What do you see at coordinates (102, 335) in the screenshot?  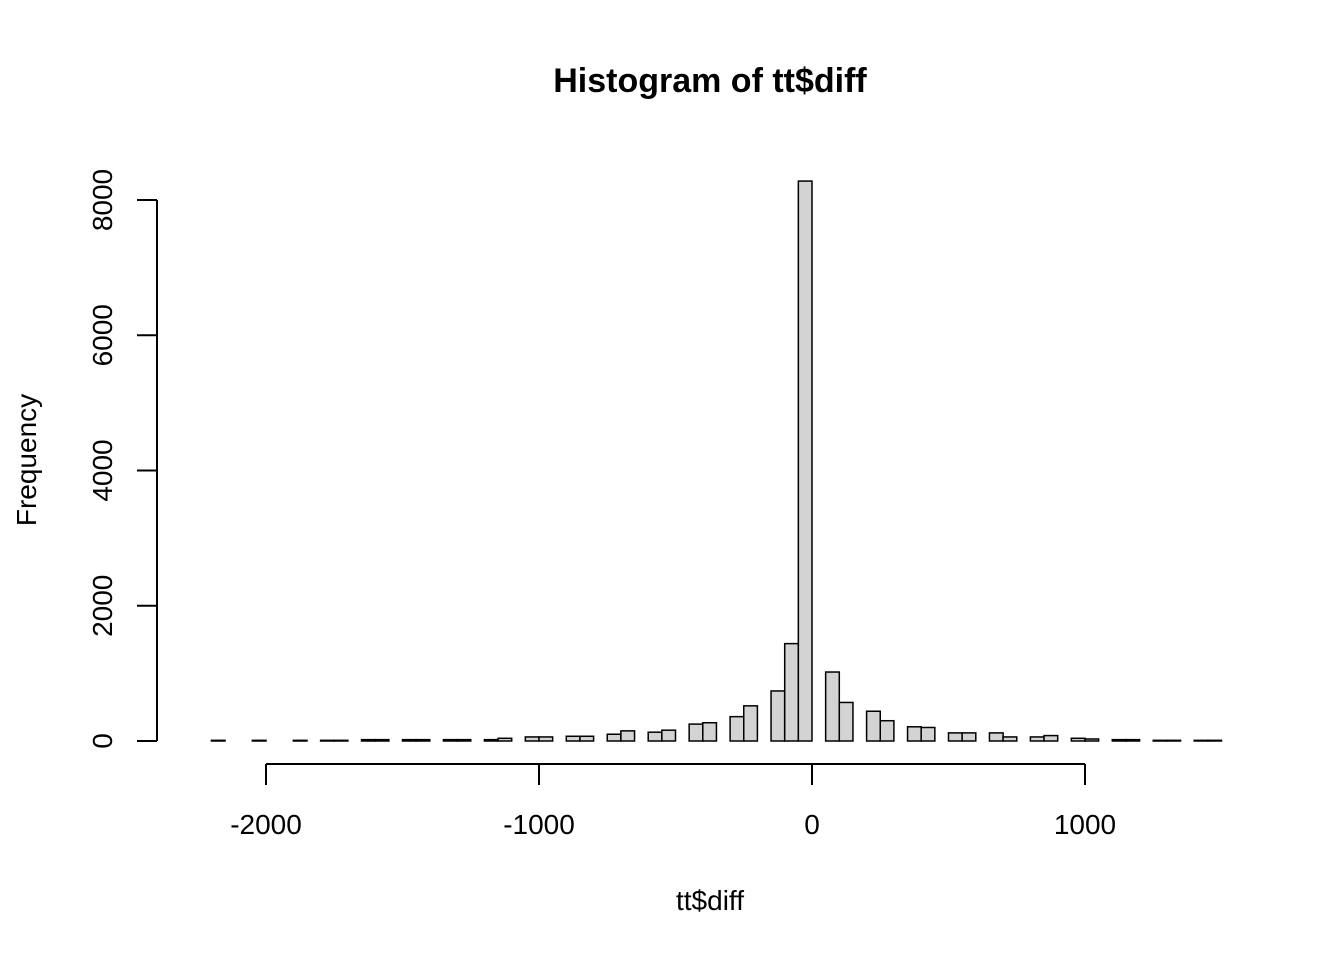 I see `y-tick-label: 6000` at bounding box center [102, 335].